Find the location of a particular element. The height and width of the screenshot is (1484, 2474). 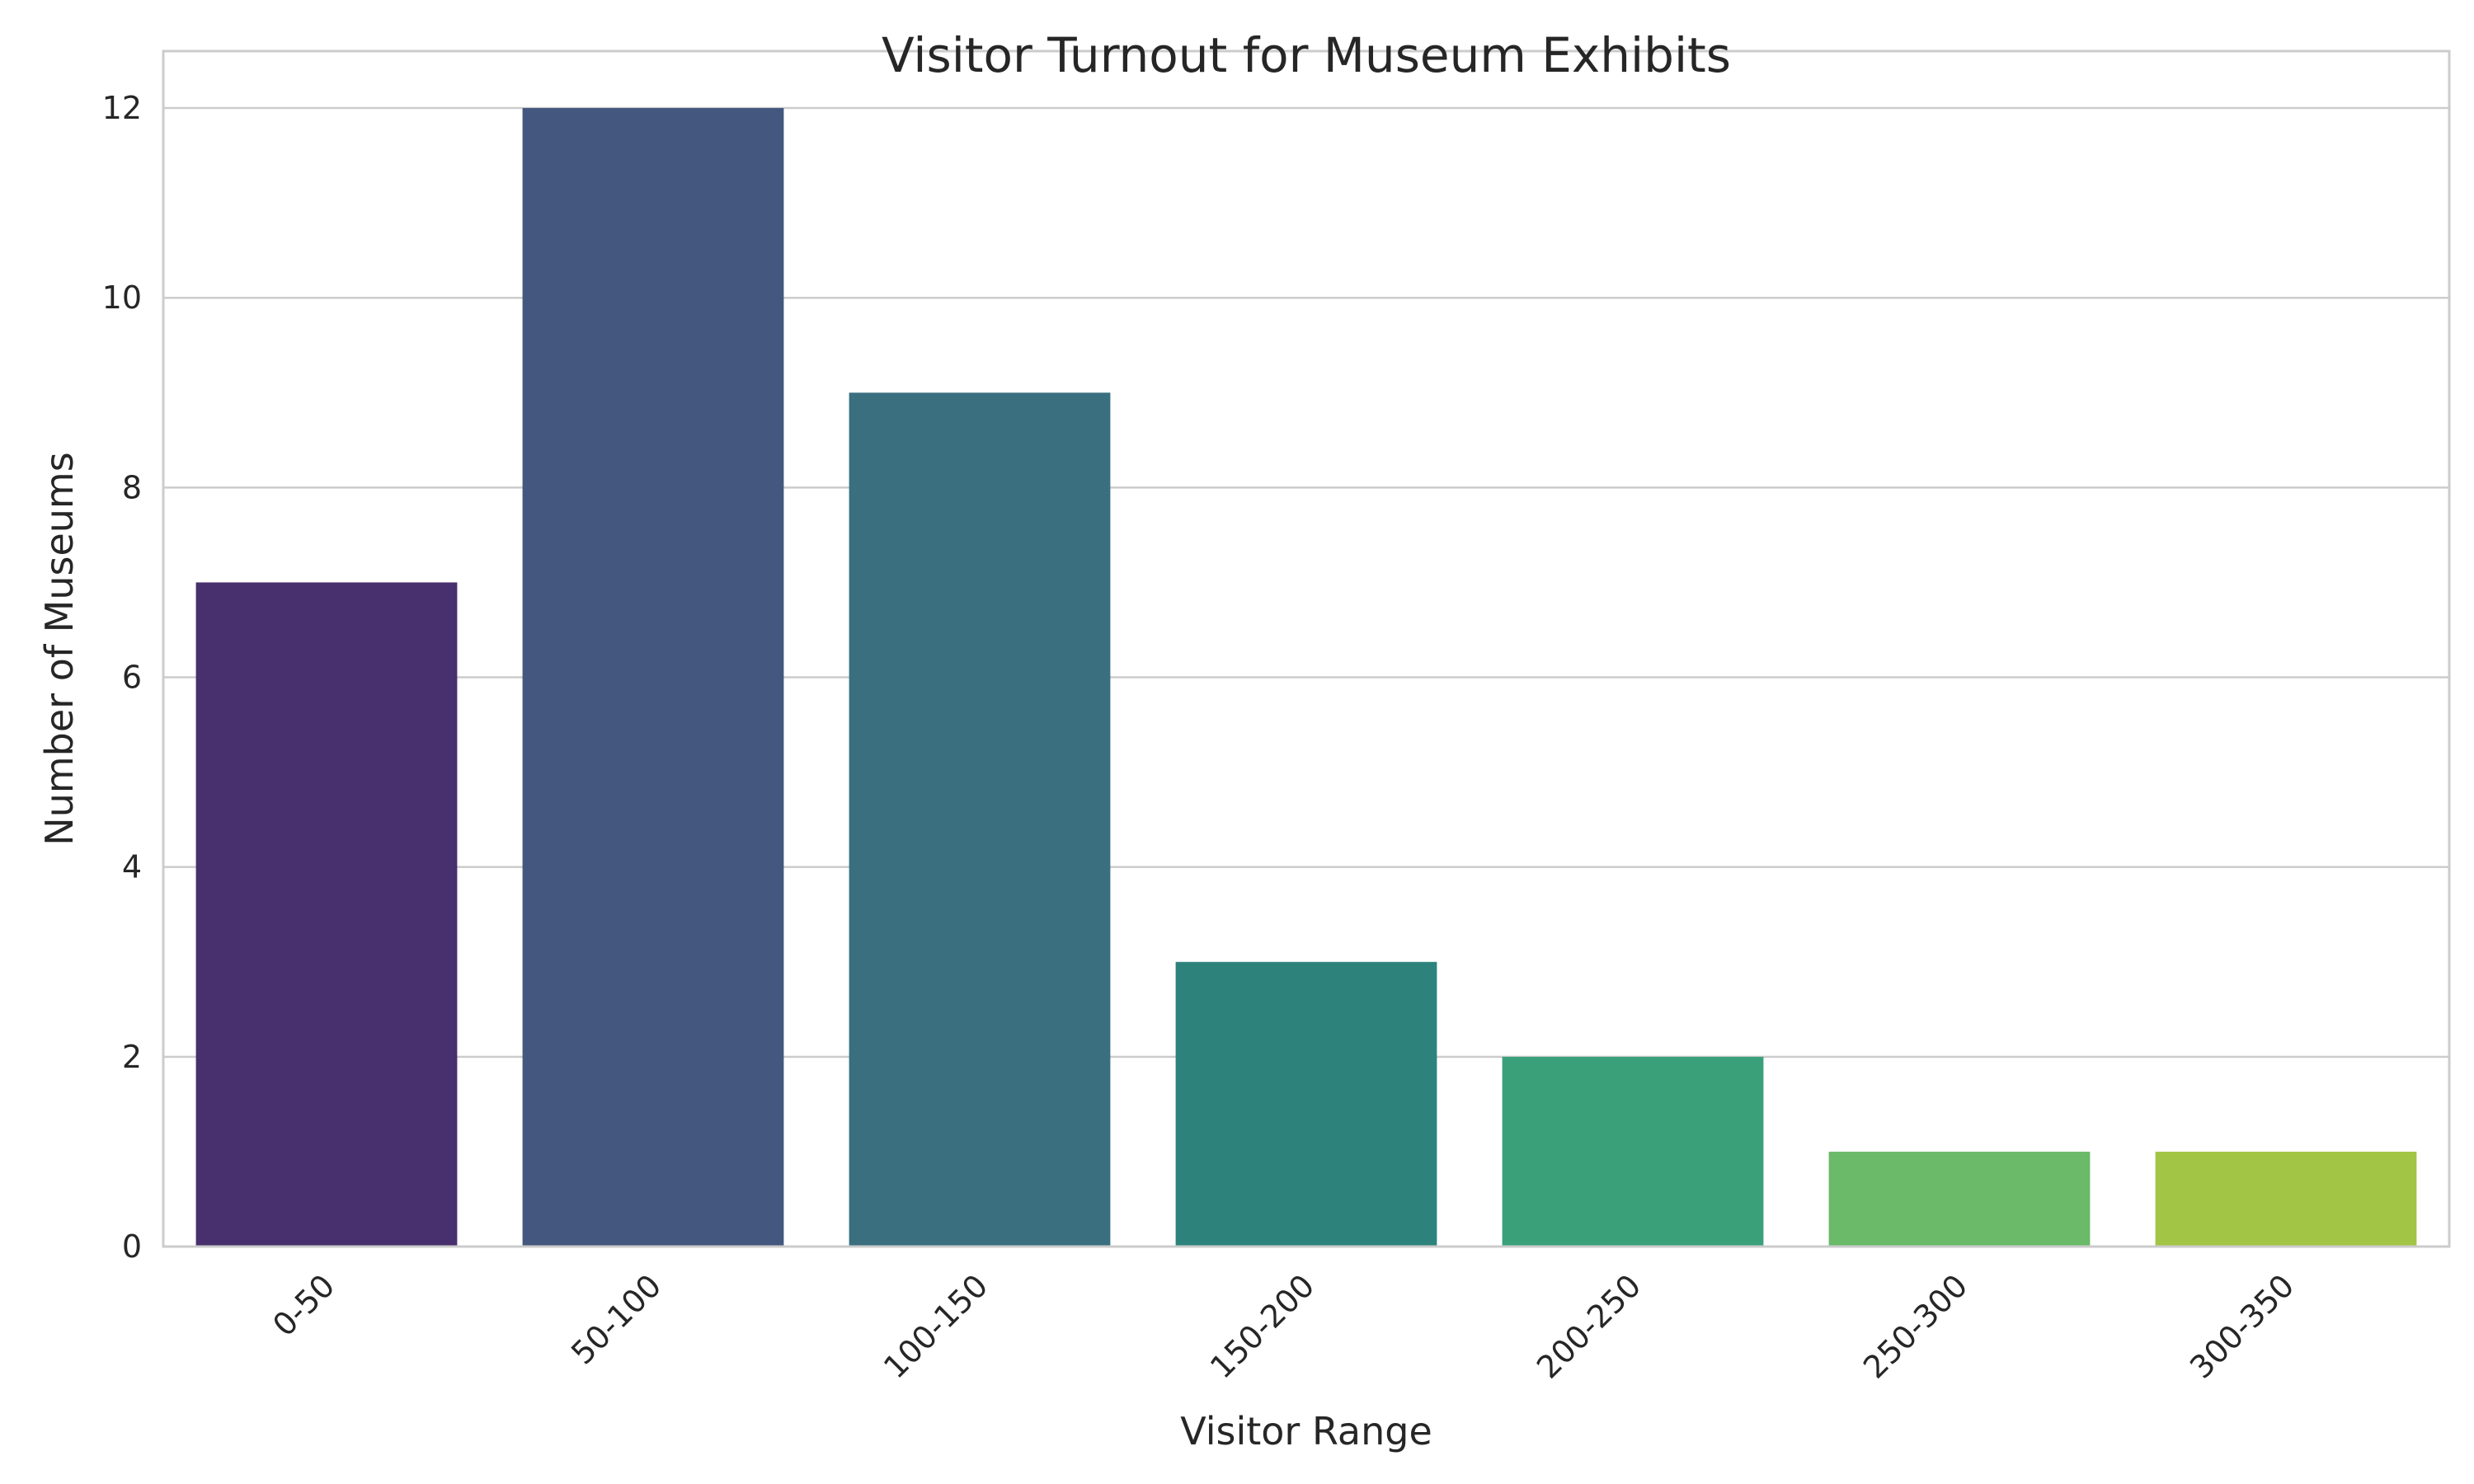

x-tick-label: 100-150 is located at coordinates (936, 1326).